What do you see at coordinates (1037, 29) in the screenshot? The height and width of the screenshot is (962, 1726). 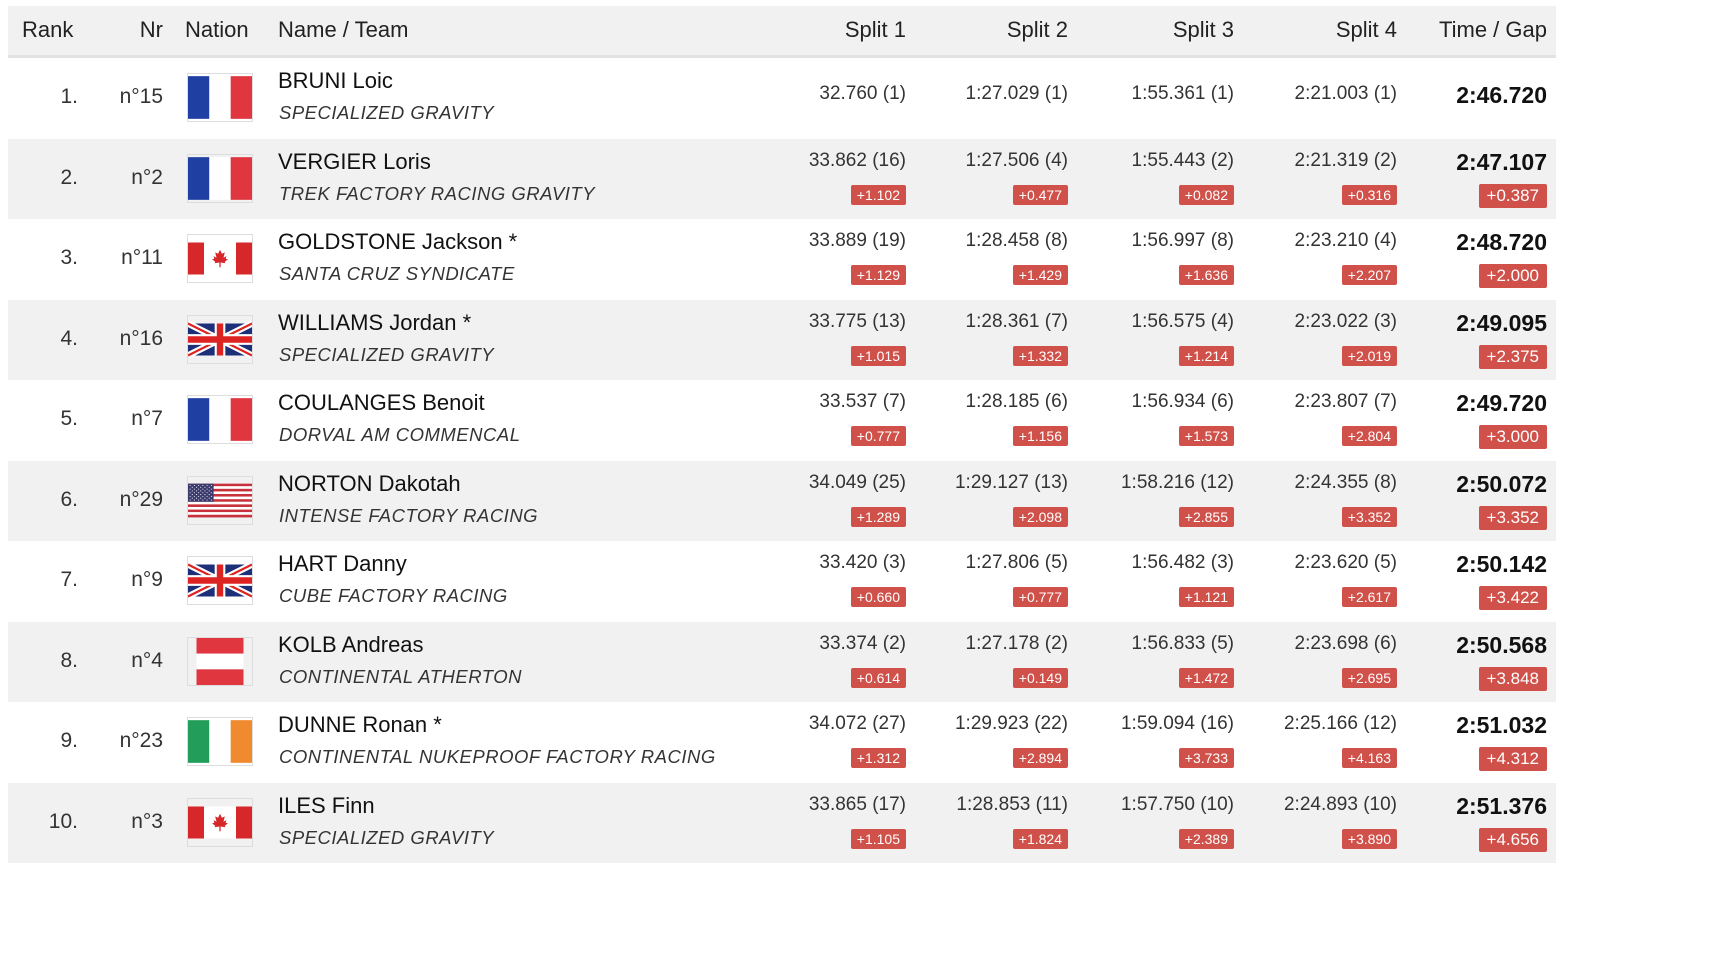 I see `header-split-2: Split 2` at bounding box center [1037, 29].